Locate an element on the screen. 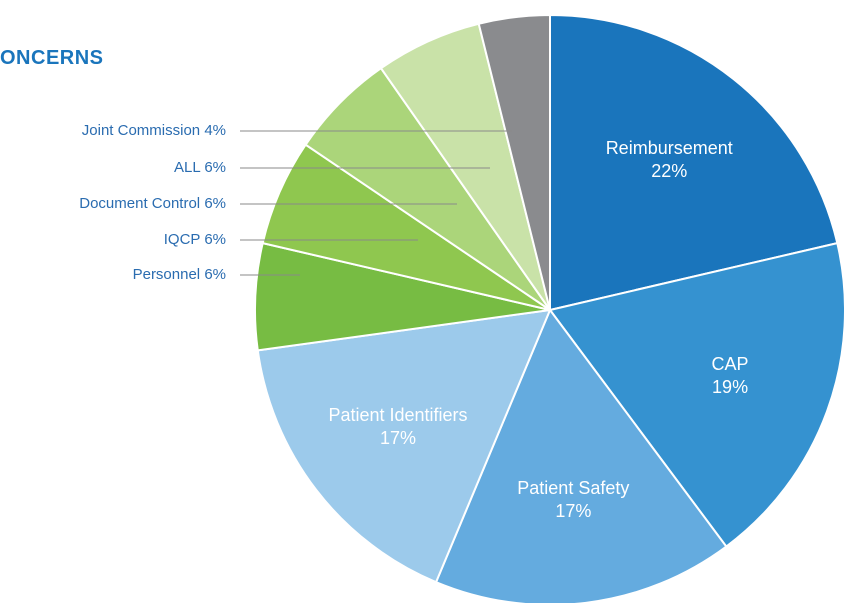  slice-name: ALL is located at coordinates (187, 167).